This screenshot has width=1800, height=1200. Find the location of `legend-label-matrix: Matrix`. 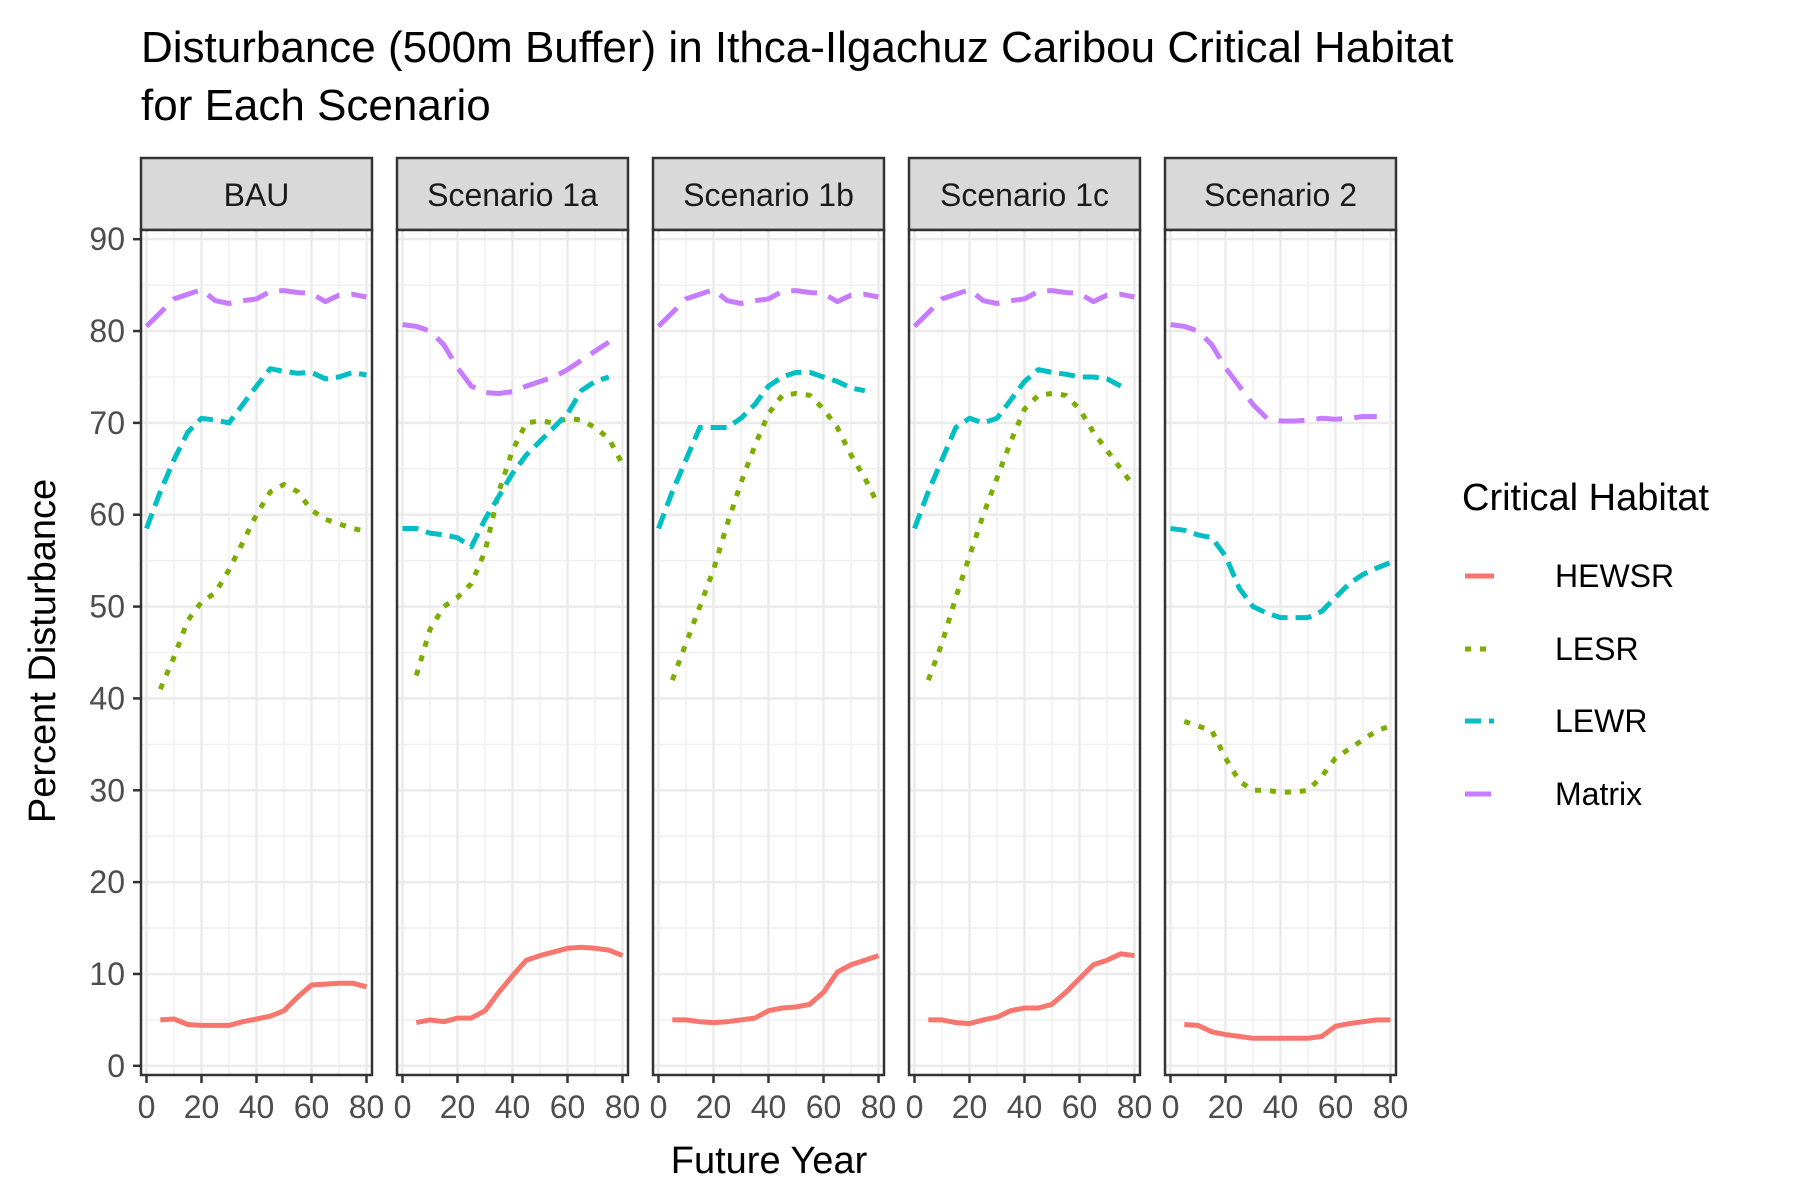

legend-label-matrix: Matrix is located at coordinates (1598, 794).